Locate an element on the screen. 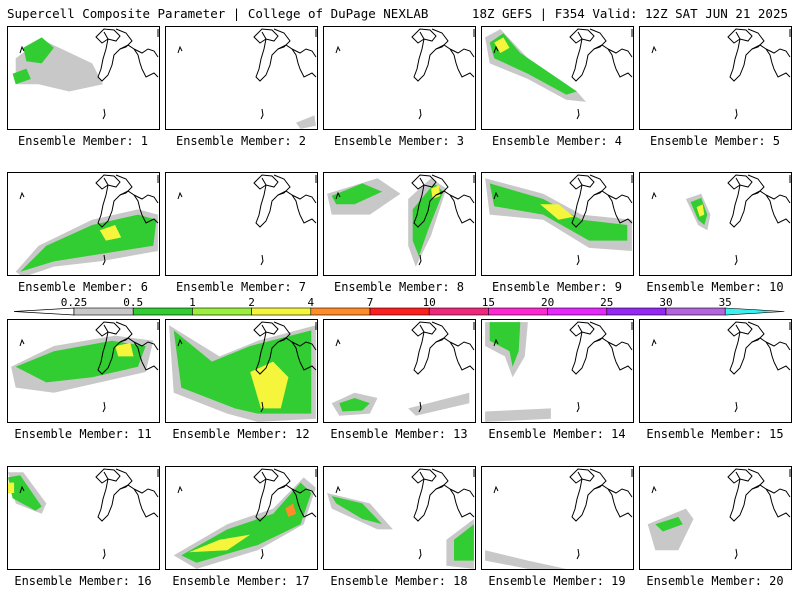 Image resolution: width=800 pixels, height=600 pixels. ensemble-member-label: Ensemble Member: 10 is located at coordinates (715, 287).